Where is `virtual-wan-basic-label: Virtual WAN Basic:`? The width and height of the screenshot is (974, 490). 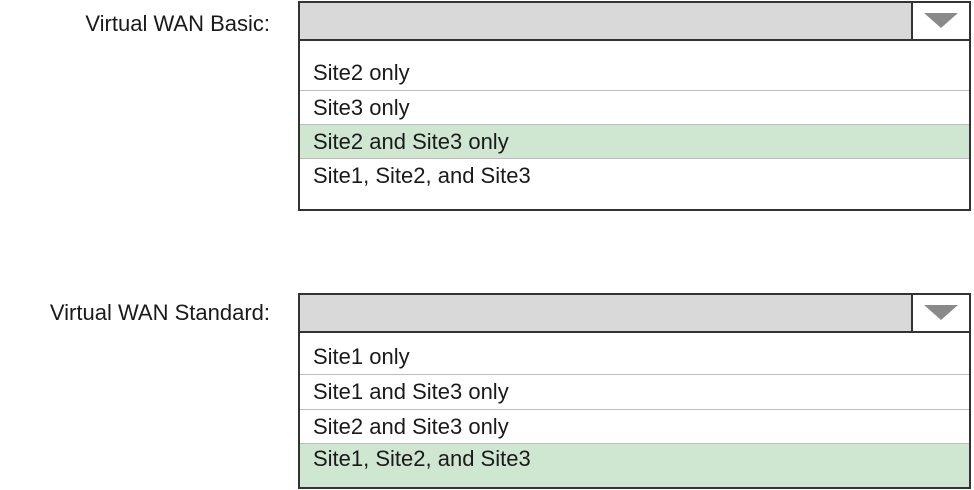 virtual-wan-basic-label: Virtual WAN Basic: is located at coordinates (177, 23).